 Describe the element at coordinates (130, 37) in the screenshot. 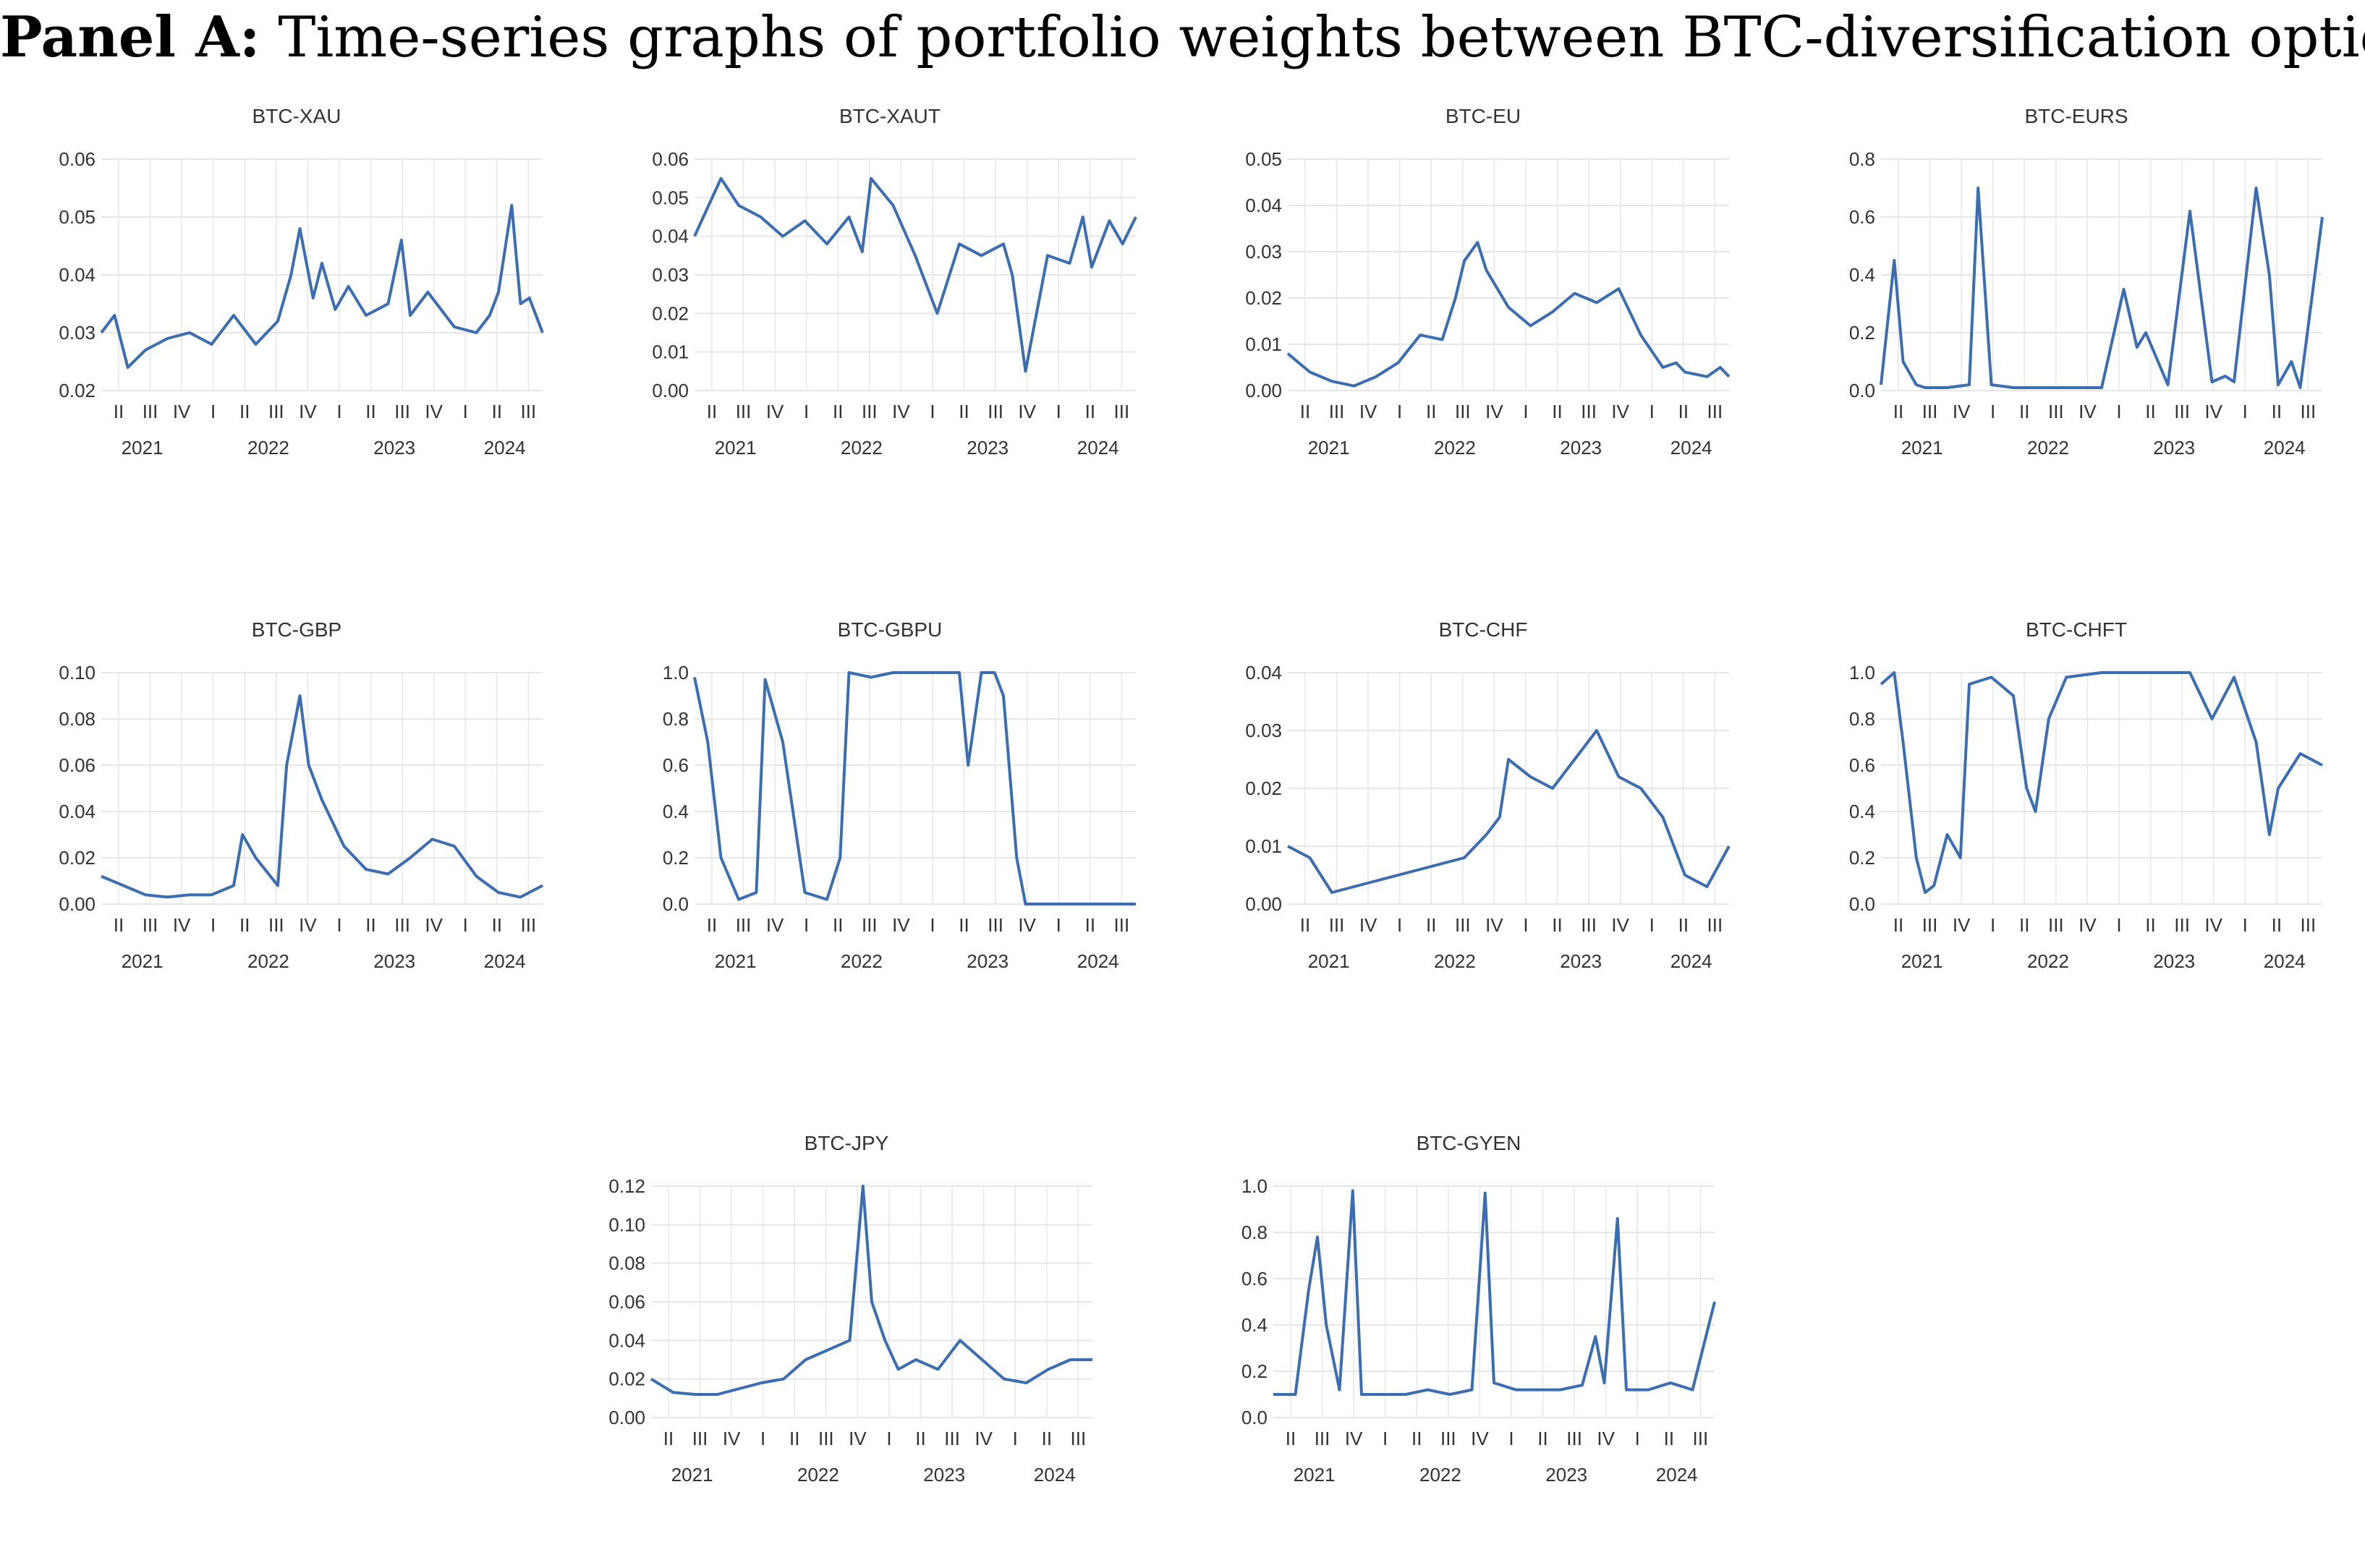

I see `panel-label: Panel A:` at that location.